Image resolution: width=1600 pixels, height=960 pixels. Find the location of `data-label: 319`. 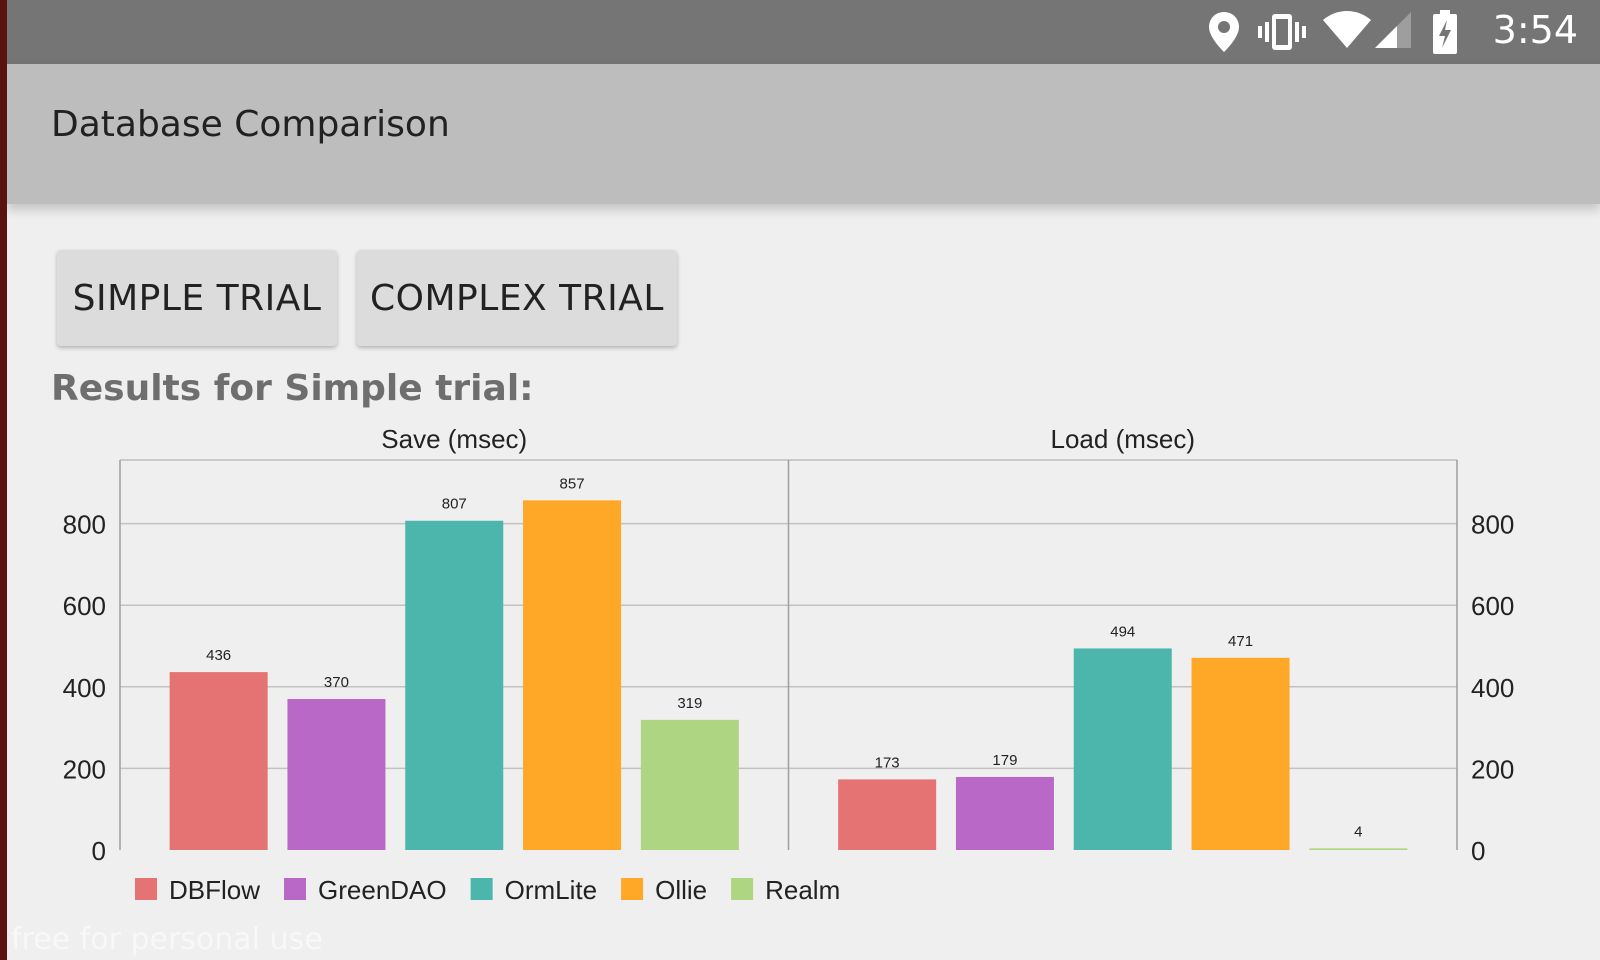

data-label: 319 is located at coordinates (689, 703).